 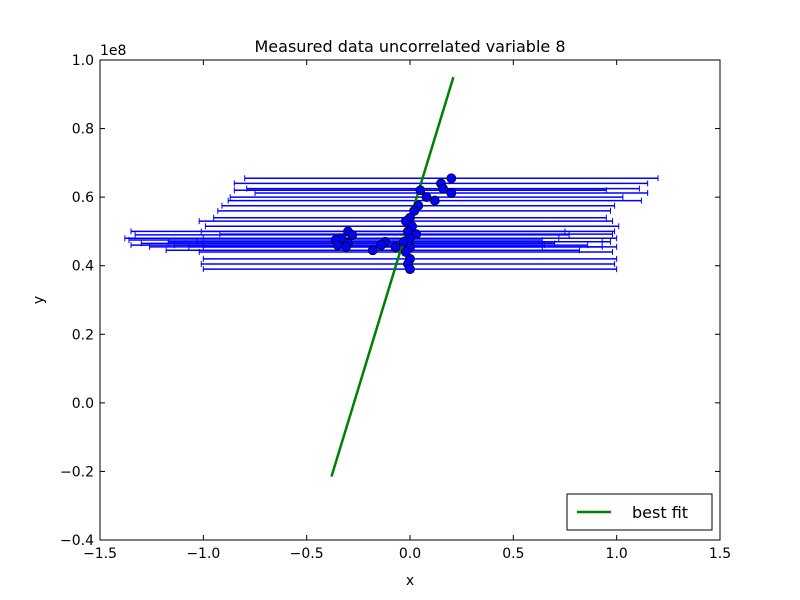 What do you see at coordinates (83, 130) in the screenshot?
I see `y-tick-label: 0.8` at bounding box center [83, 130].